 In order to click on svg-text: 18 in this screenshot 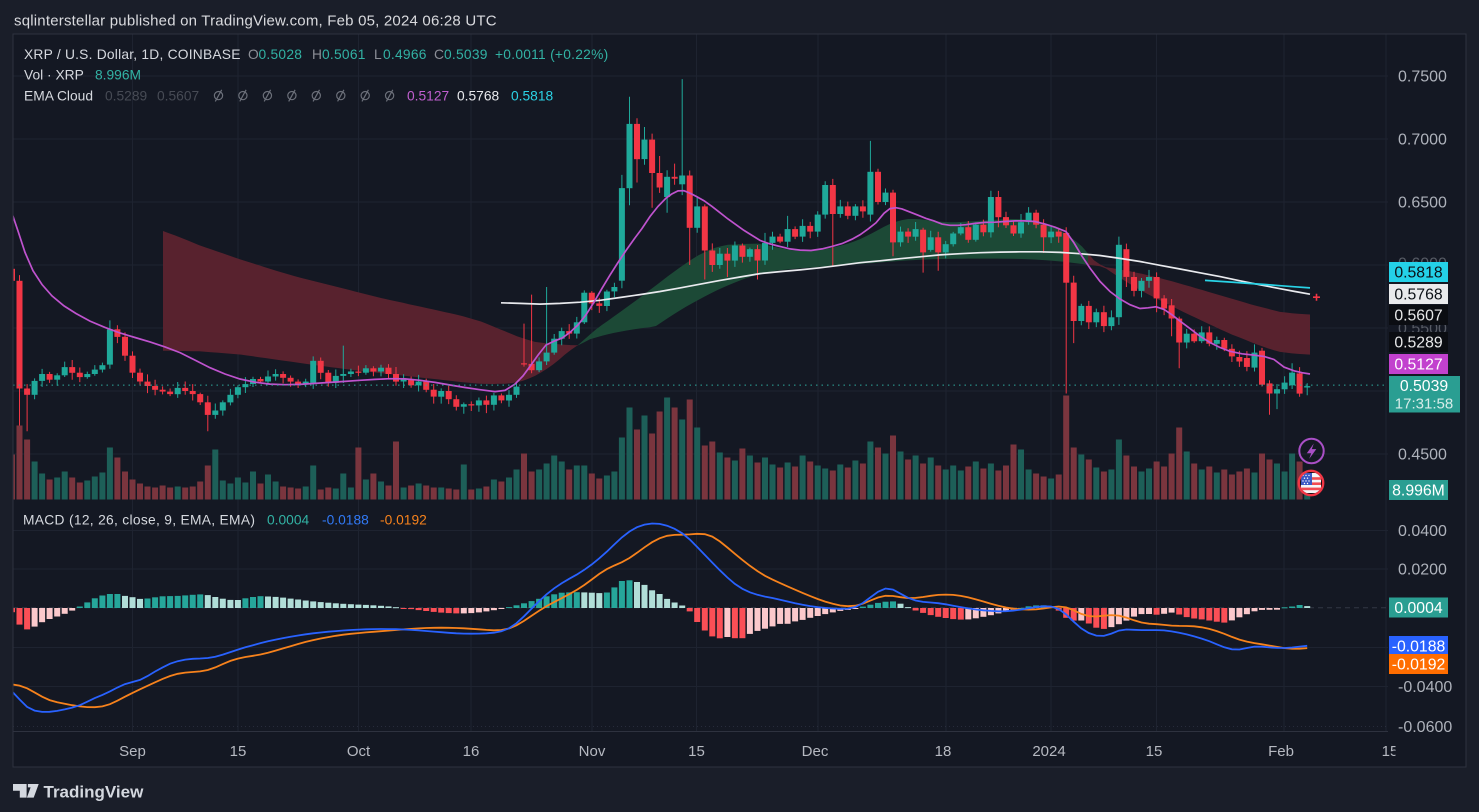, I will do `click(943, 751)`.